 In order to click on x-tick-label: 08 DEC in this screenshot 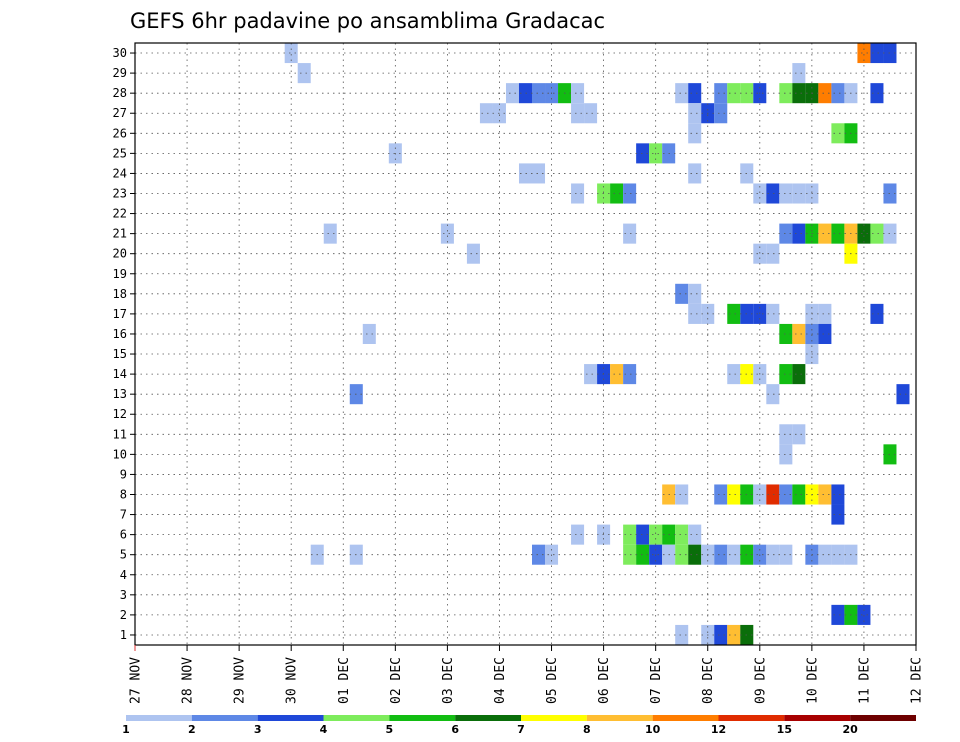, I will do `click(708, 680)`.